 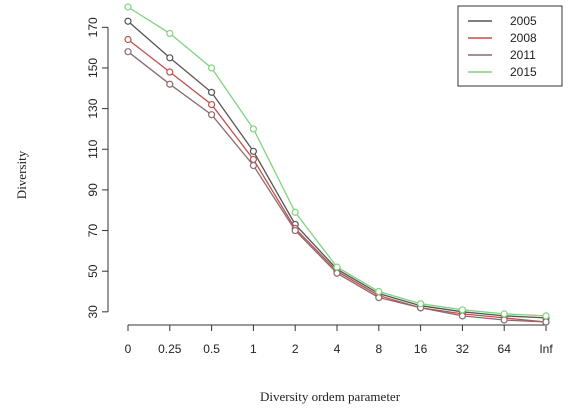 What do you see at coordinates (339, 340) in the screenshot?
I see `x-axis: 0 0.25 0.5 1 2 4 8 16 32 64 Inf` at bounding box center [339, 340].